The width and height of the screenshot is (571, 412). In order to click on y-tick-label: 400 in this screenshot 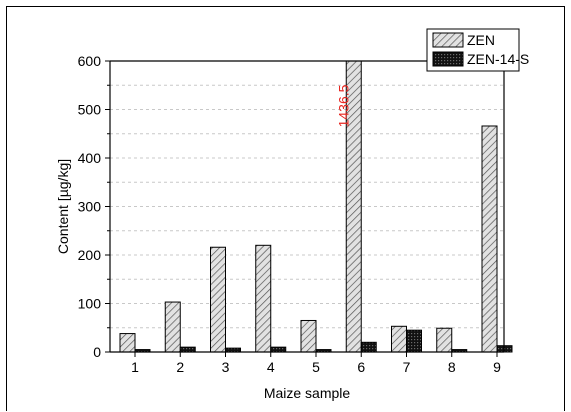, I will do `click(90, 158)`.